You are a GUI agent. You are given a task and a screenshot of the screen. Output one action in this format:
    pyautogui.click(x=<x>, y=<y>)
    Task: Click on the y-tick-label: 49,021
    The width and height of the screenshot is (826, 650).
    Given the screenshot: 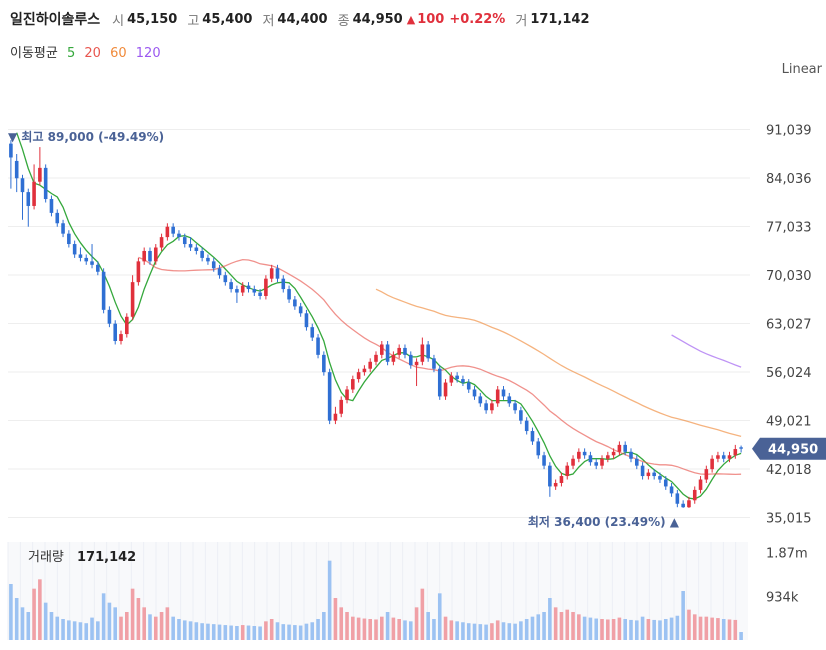 What is the action you would take?
    pyautogui.click(x=789, y=422)
    